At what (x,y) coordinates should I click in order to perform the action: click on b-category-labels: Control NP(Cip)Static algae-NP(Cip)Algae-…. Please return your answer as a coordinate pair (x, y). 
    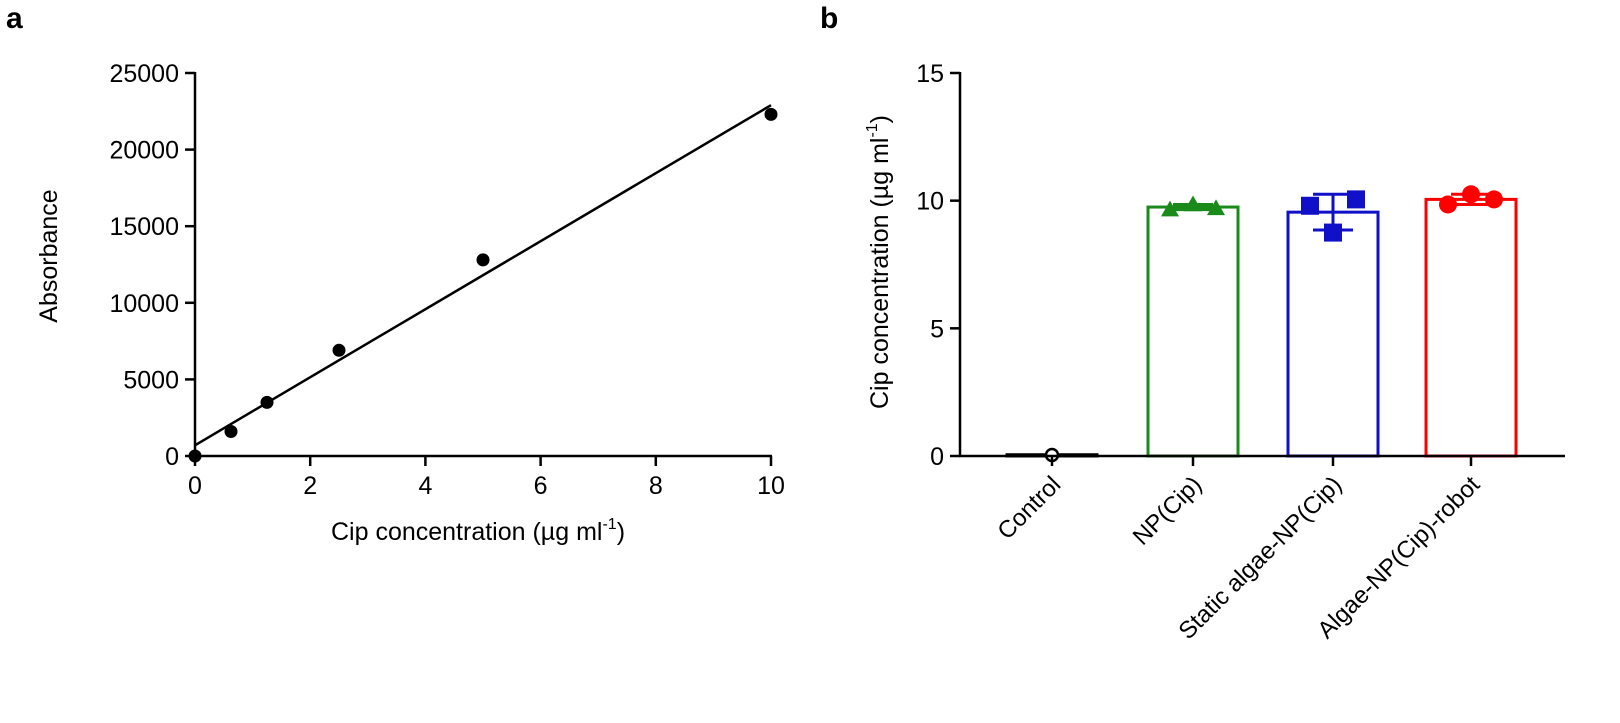
    Looking at the image, I should click on (1238, 558).